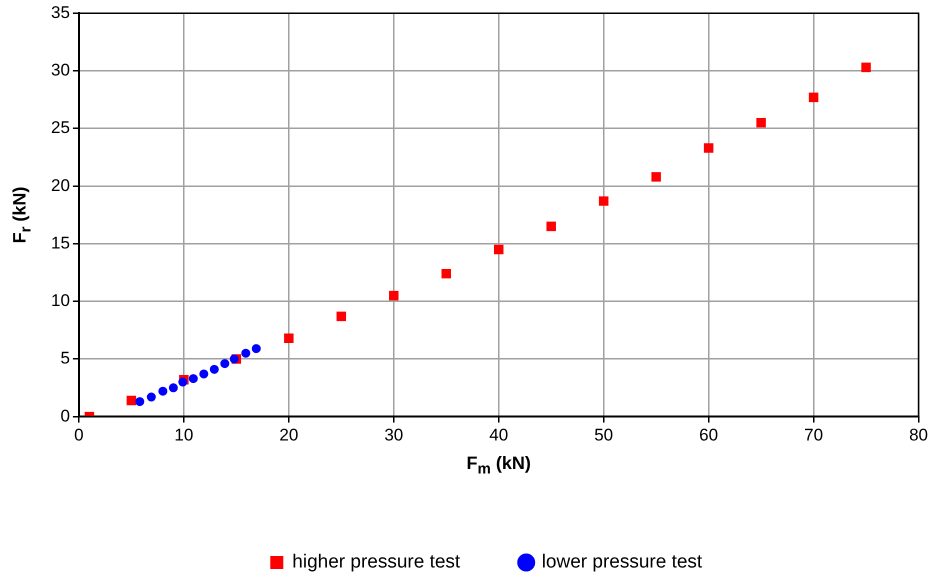 The width and height of the screenshot is (931, 586). Describe the element at coordinates (65, 416) in the screenshot. I see `y-tick-label: 0` at that location.